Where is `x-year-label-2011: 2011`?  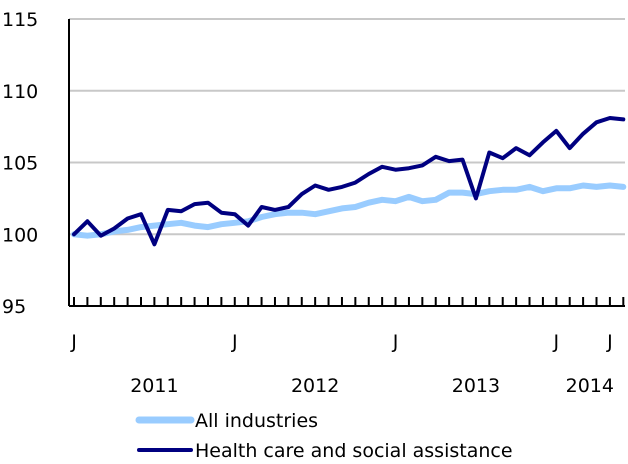 x-year-label-2011: 2011 is located at coordinates (154, 386).